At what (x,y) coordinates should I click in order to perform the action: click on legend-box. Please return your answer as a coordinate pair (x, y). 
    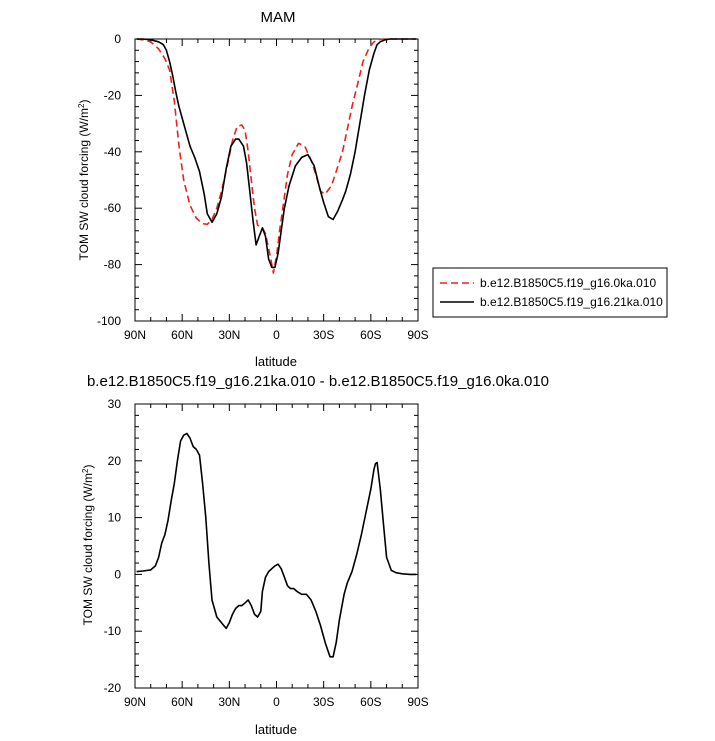
    Looking at the image, I should click on (550, 292).